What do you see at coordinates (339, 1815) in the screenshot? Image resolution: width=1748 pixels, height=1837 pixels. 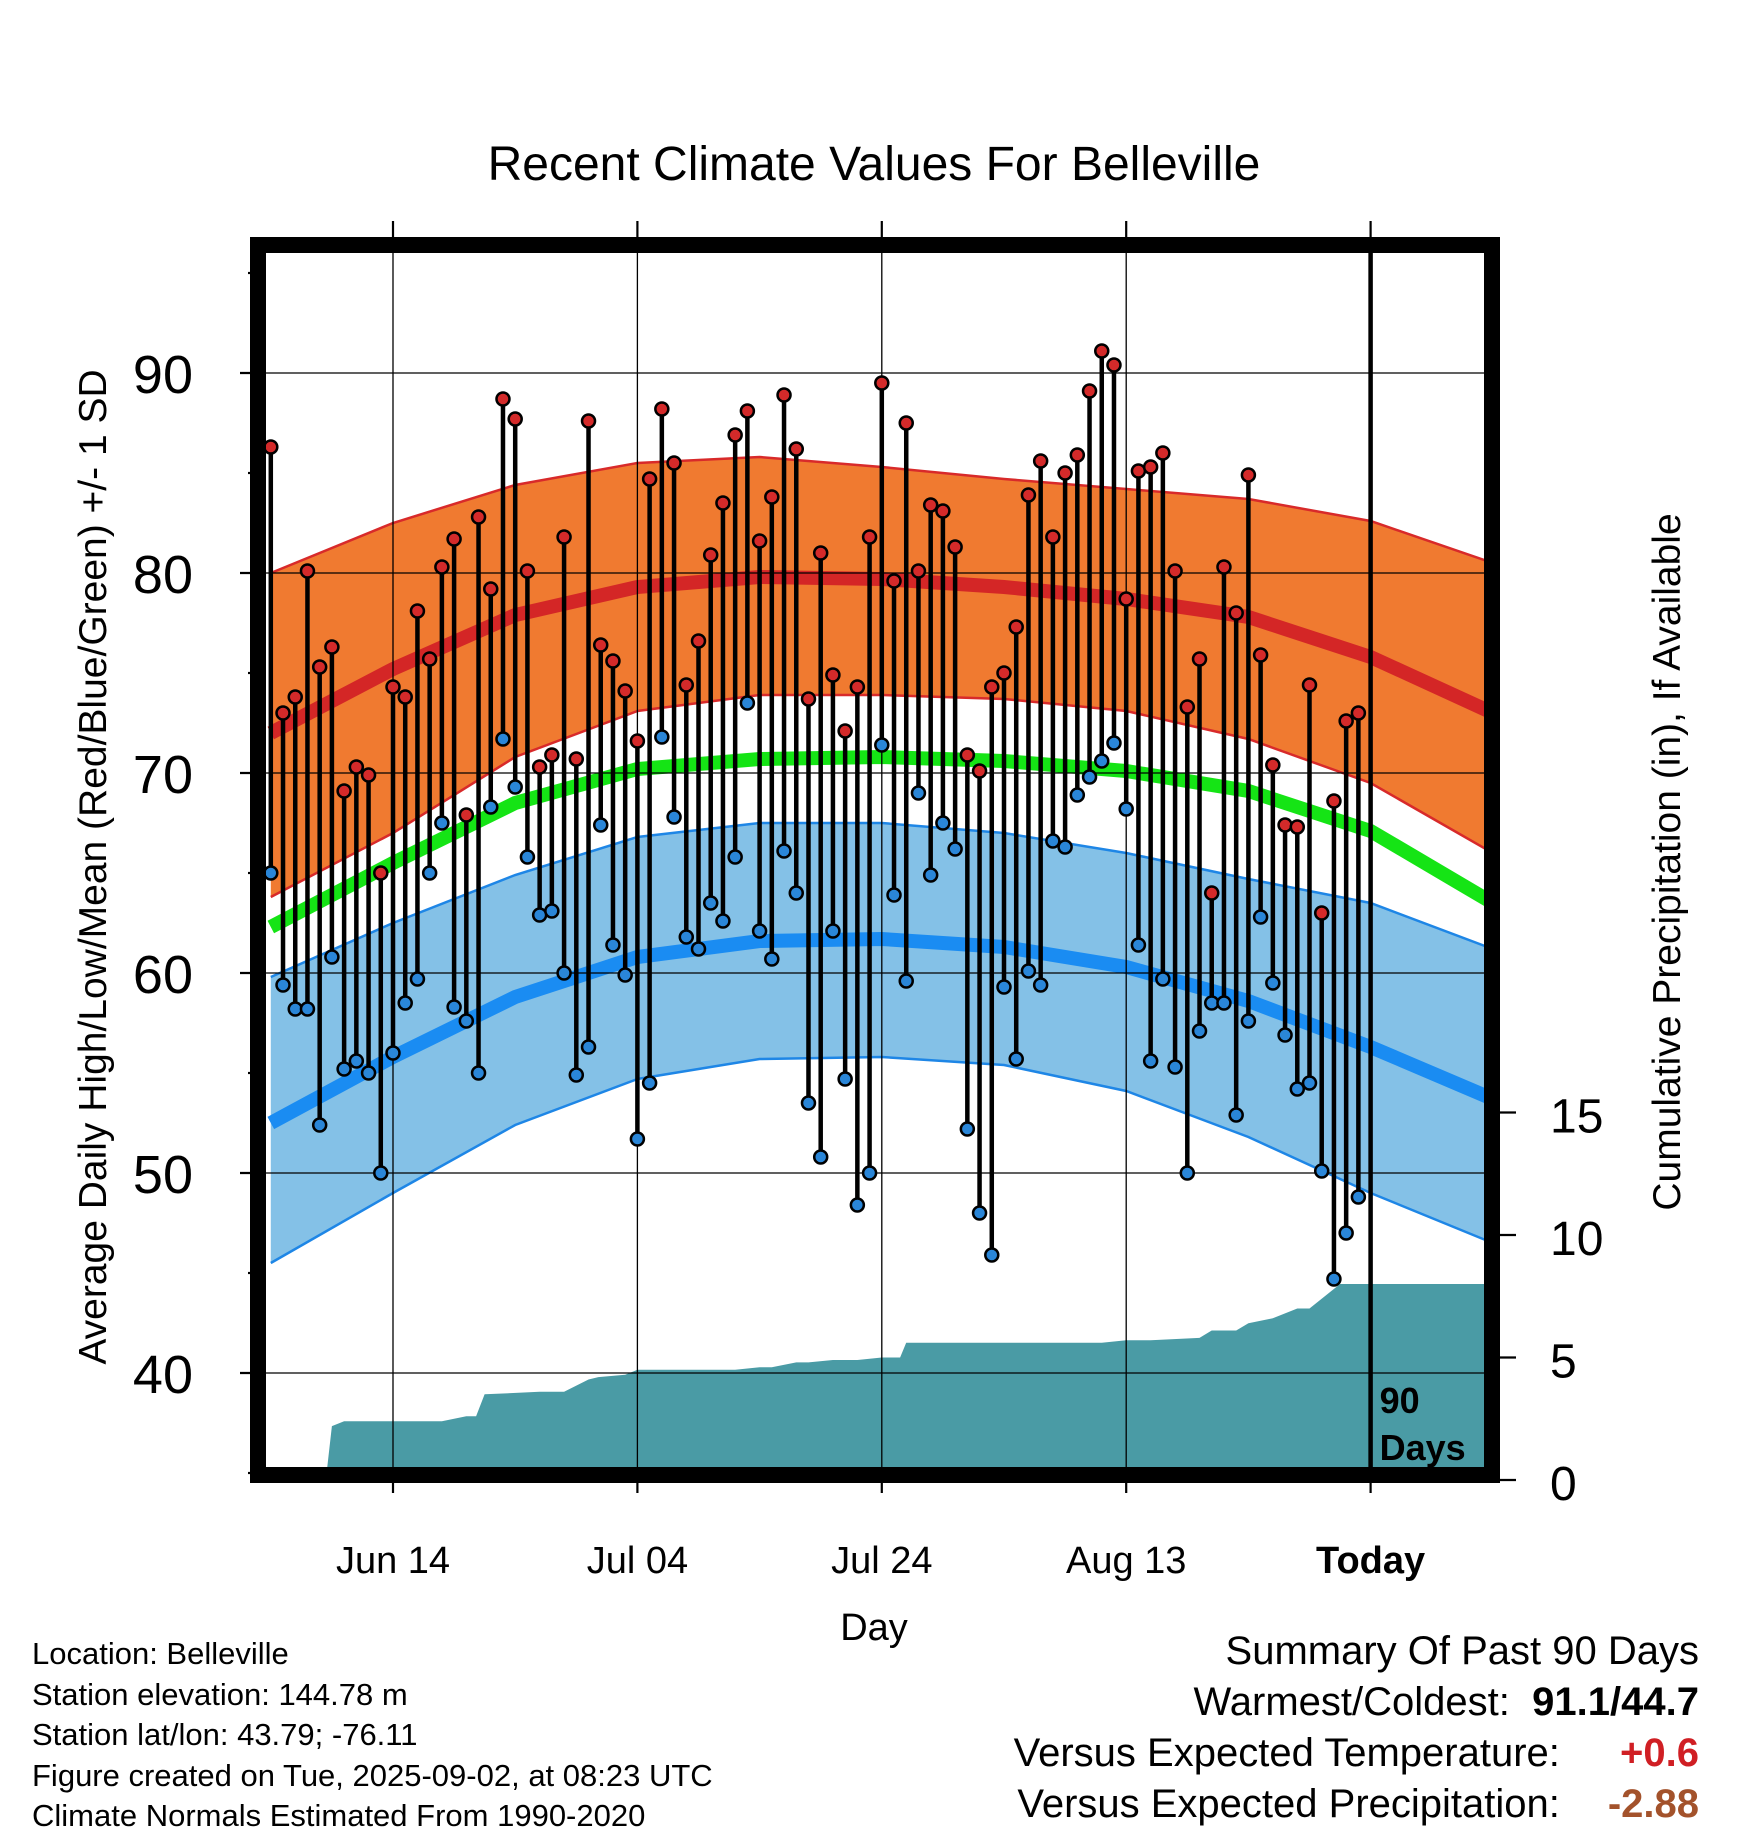 I see `normals-line: Climate Normals Estimated From 1990-2020` at bounding box center [339, 1815].